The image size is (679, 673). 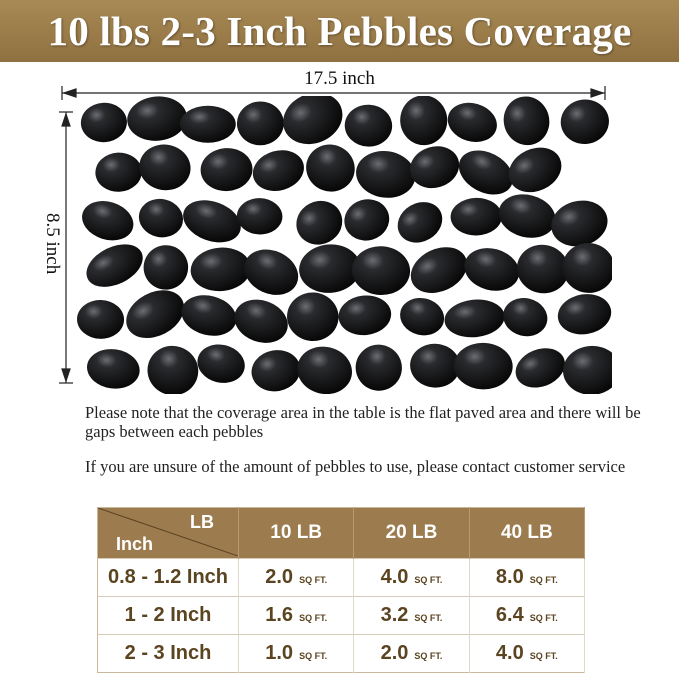 What do you see at coordinates (168, 653) in the screenshot?
I see `size-cell: 2 - 3 Inch` at bounding box center [168, 653].